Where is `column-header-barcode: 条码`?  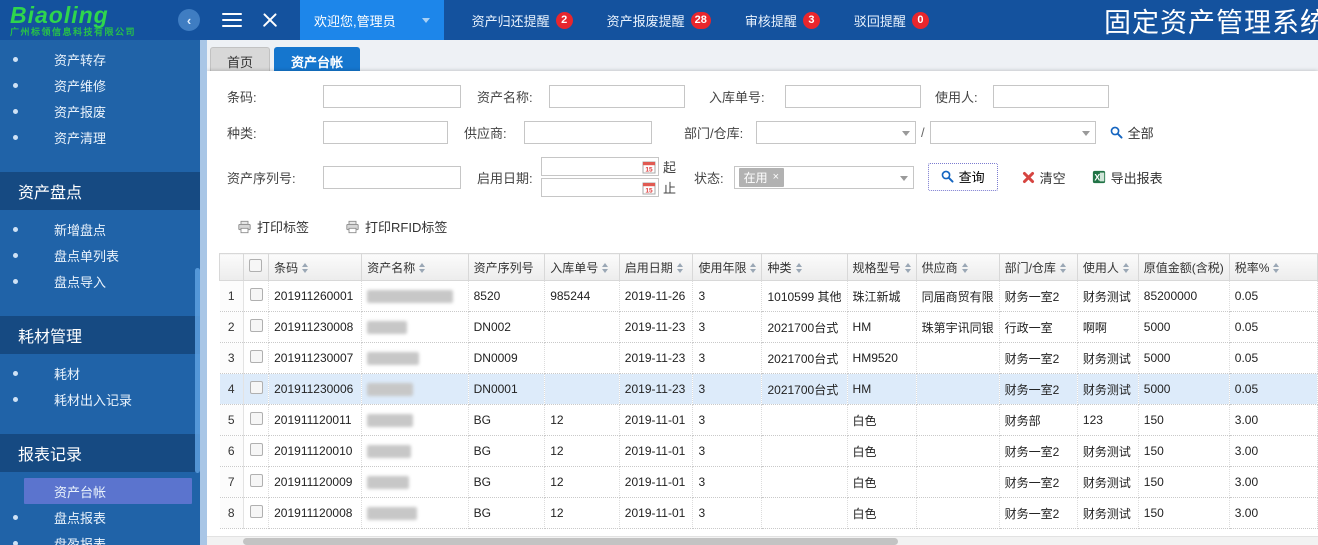
column-header-barcode: 条码 is located at coordinates (315, 267).